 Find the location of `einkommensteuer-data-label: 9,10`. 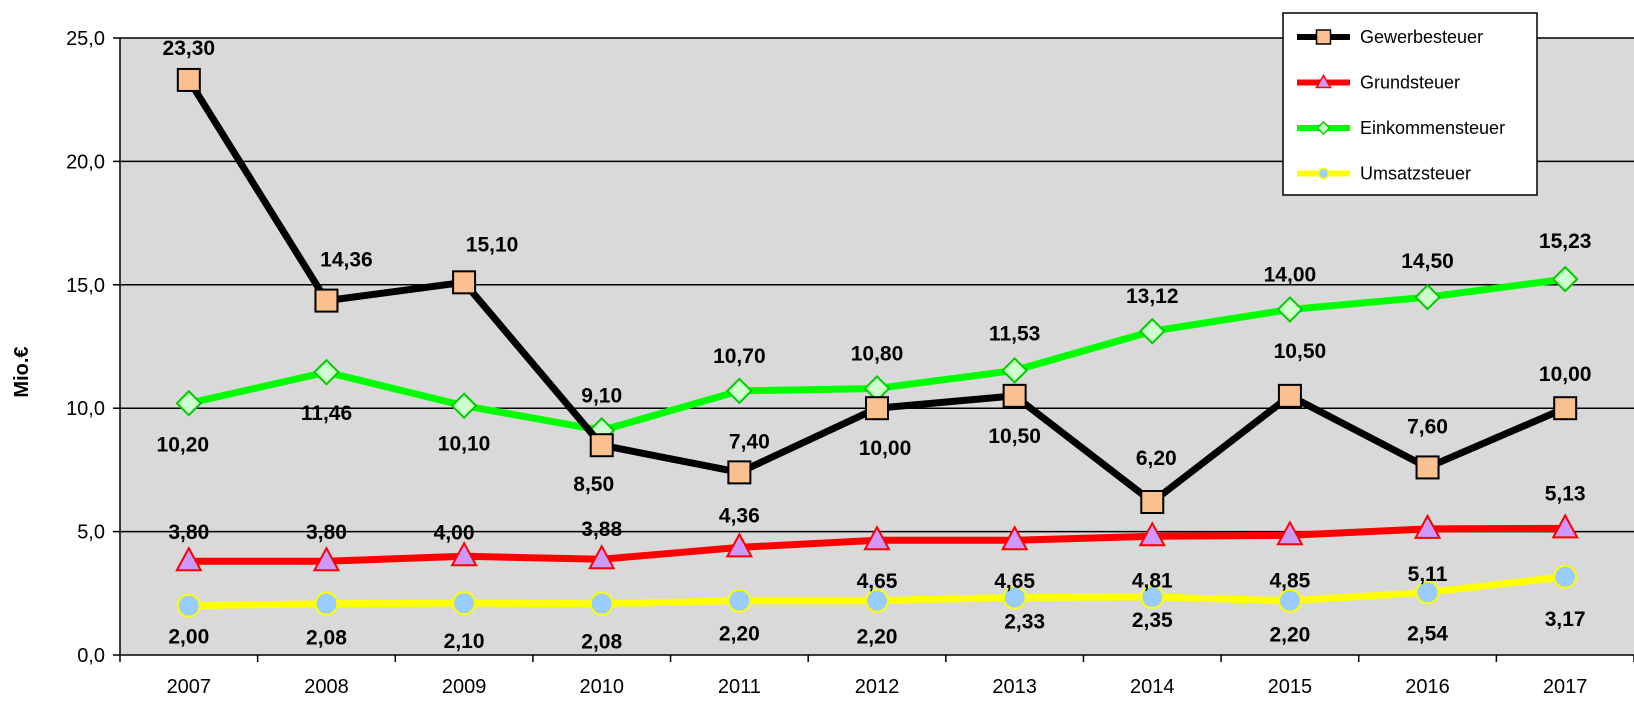

einkommensteuer-data-label: 9,10 is located at coordinates (601, 395).